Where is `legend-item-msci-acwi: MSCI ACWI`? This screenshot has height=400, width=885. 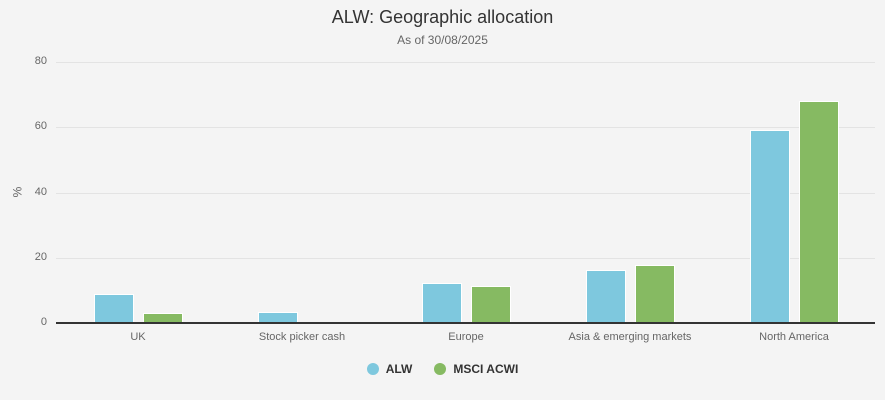 legend-item-msci-acwi: MSCI ACWI is located at coordinates (476, 369).